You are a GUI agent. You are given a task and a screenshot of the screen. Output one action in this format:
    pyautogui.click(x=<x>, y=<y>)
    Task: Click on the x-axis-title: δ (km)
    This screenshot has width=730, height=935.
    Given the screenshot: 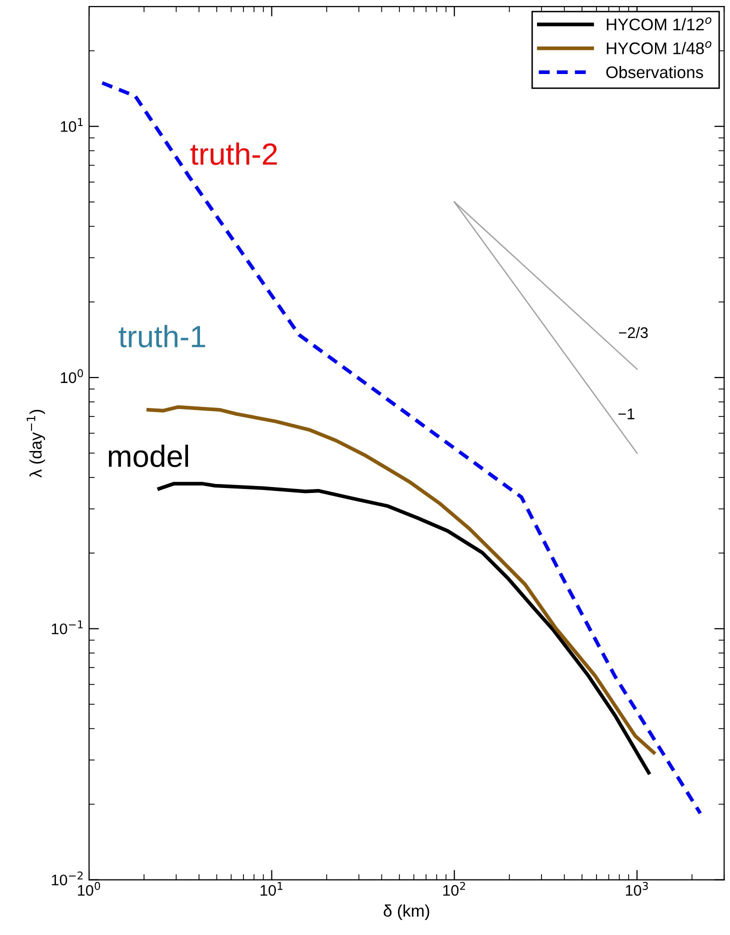 What is the action you would take?
    pyautogui.click(x=407, y=912)
    